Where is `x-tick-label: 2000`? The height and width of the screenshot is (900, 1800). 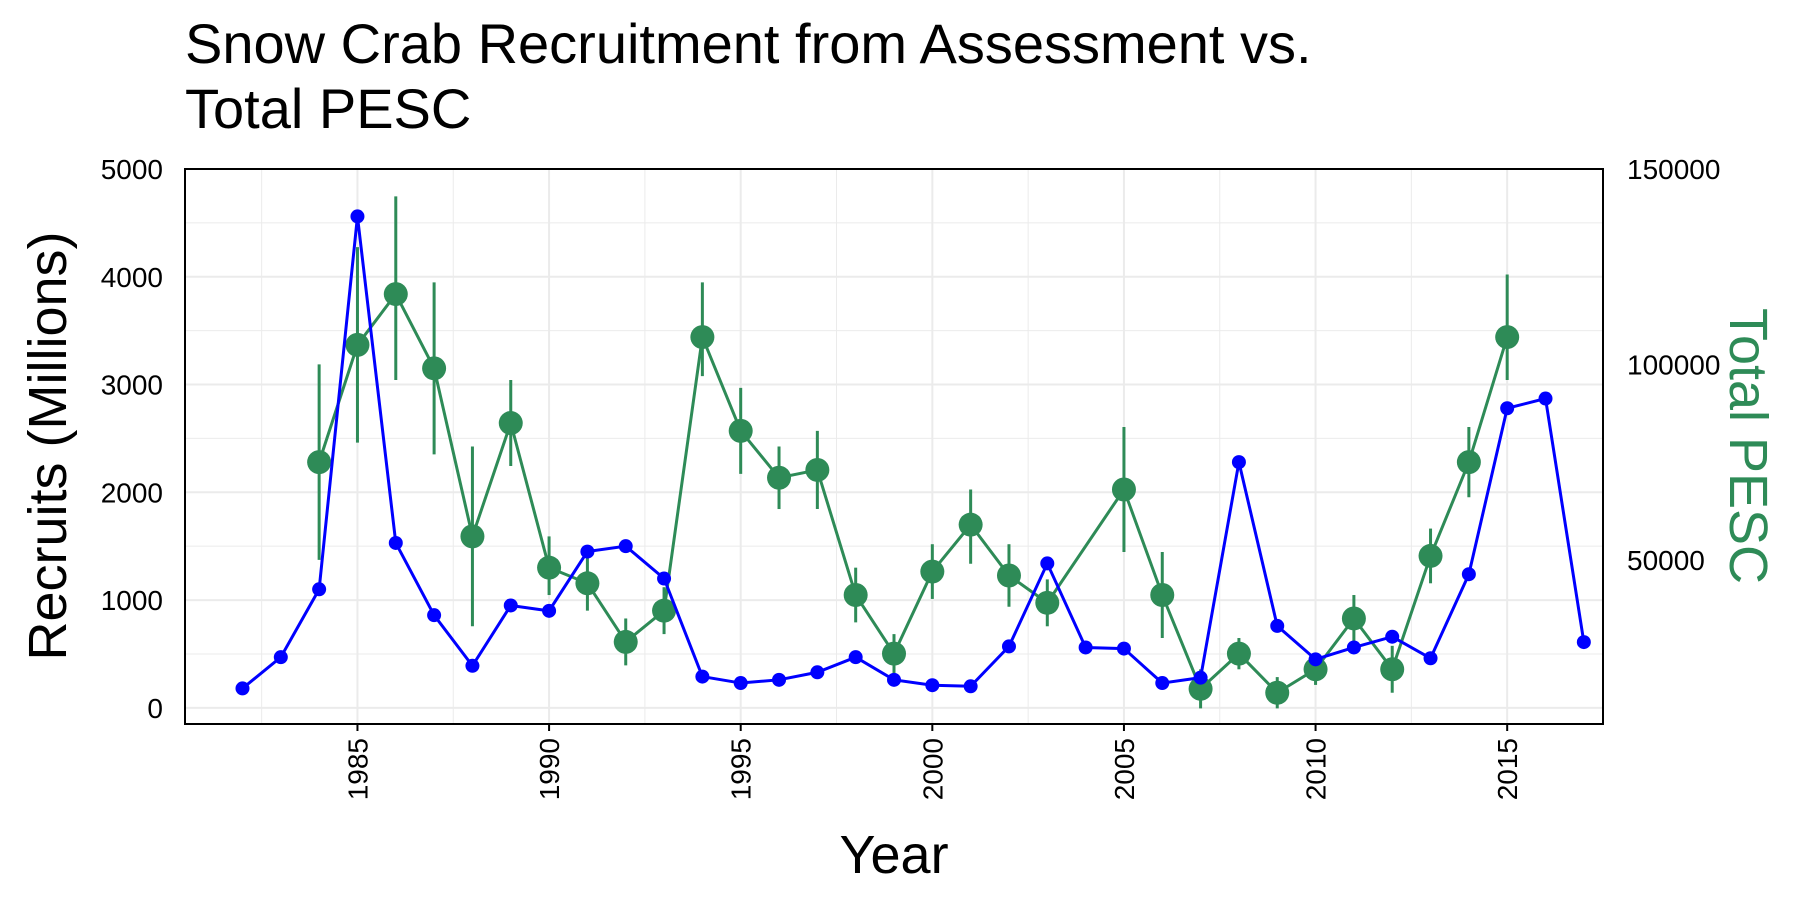
x-tick-label: 2000 is located at coordinates (932, 769).